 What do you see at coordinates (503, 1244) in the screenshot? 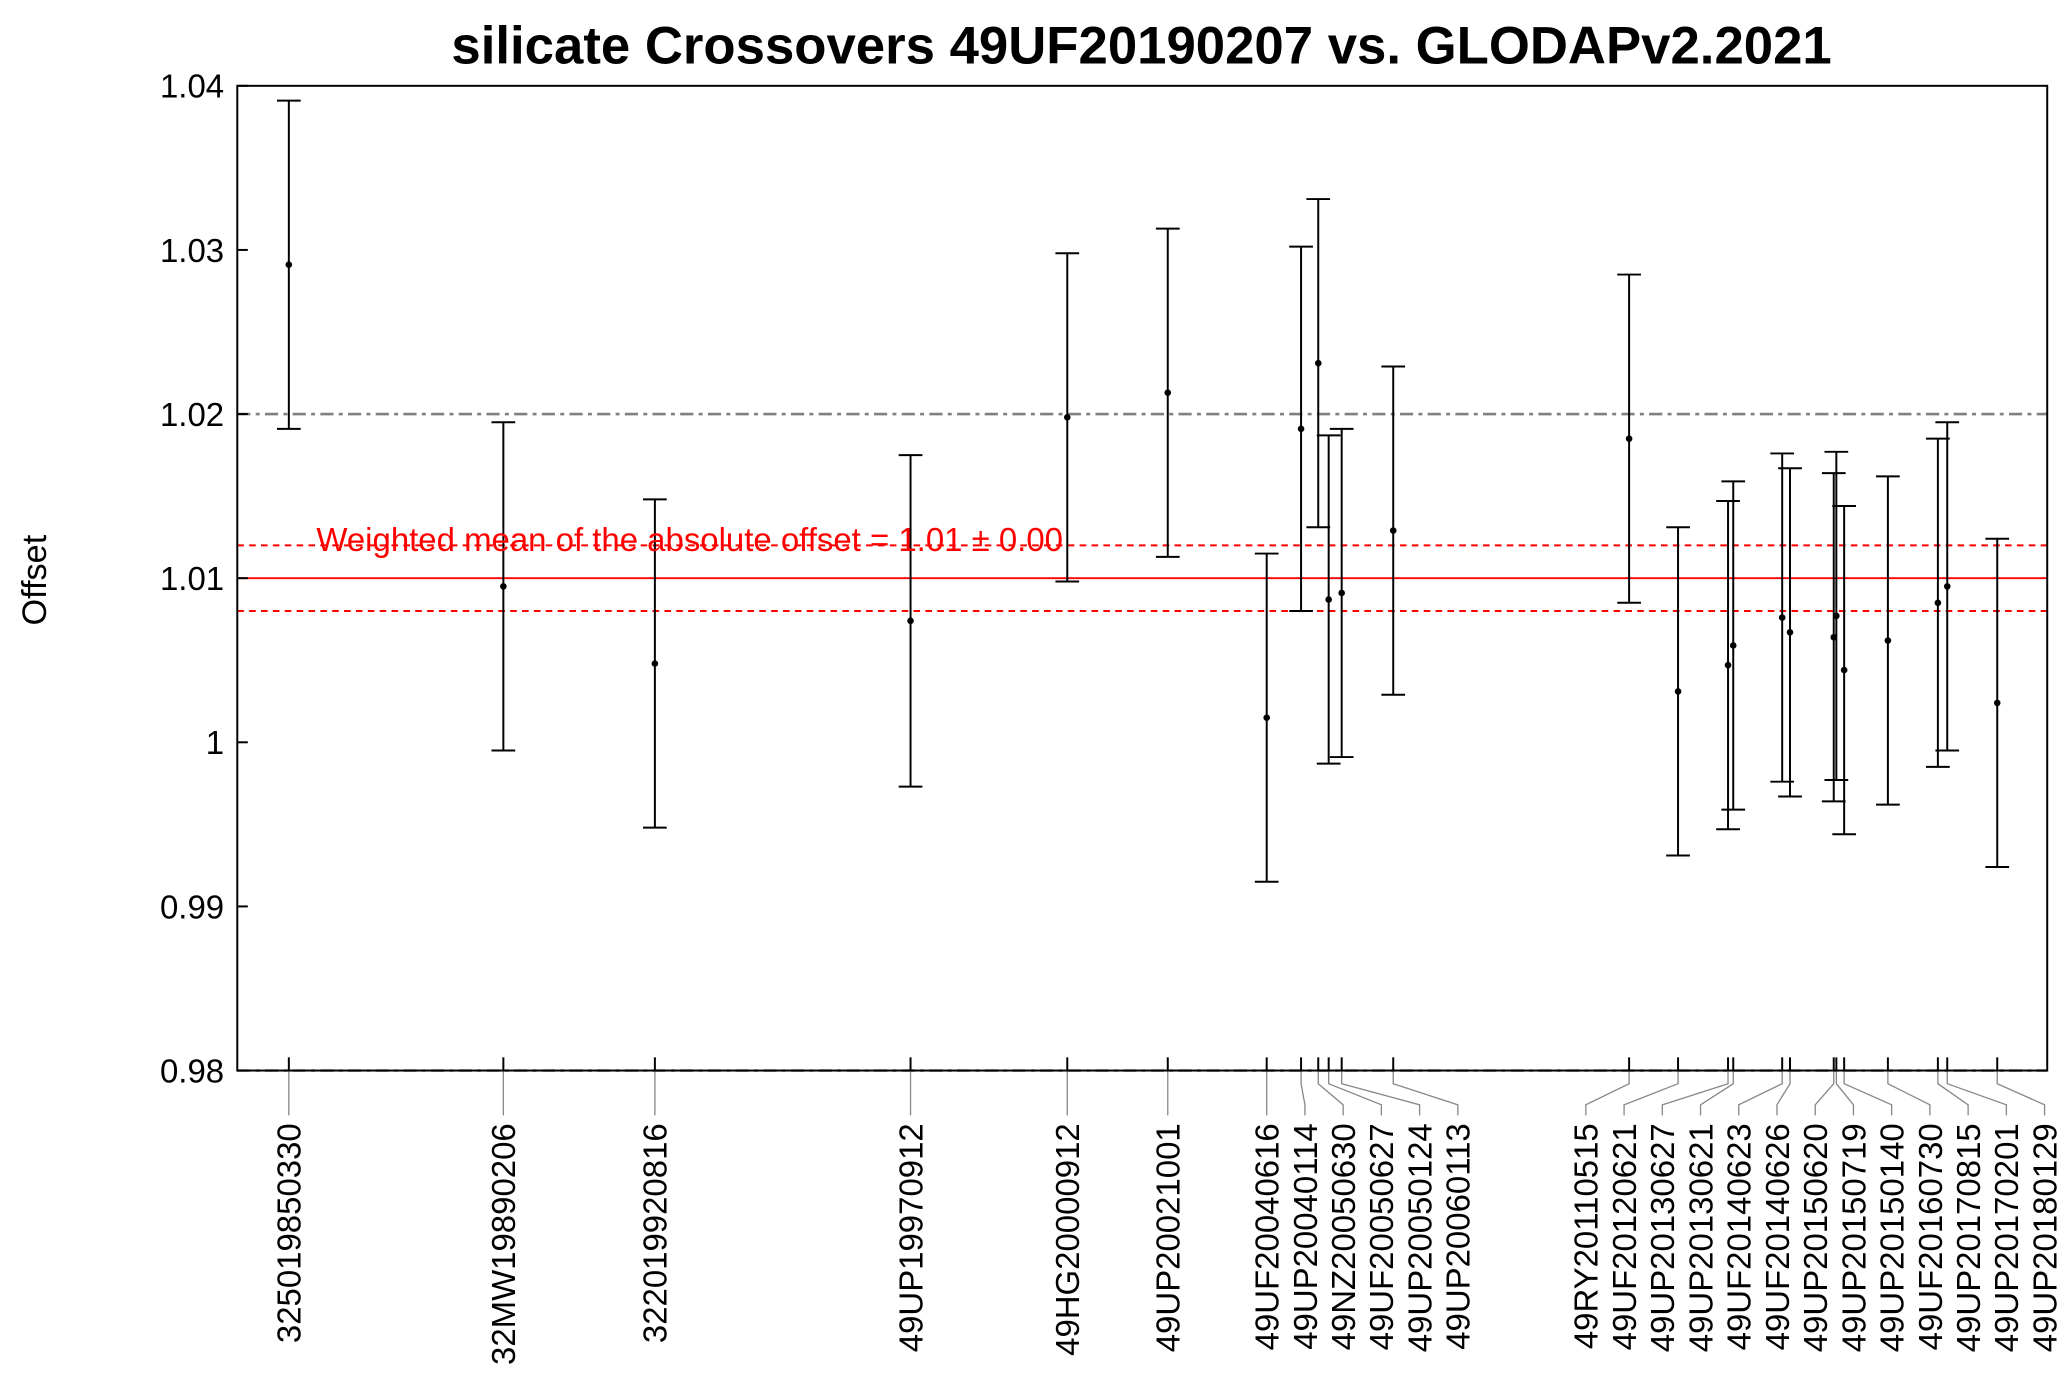
I see `x-tick-label: 32MW19890206` at bounding box center [503, 1244].